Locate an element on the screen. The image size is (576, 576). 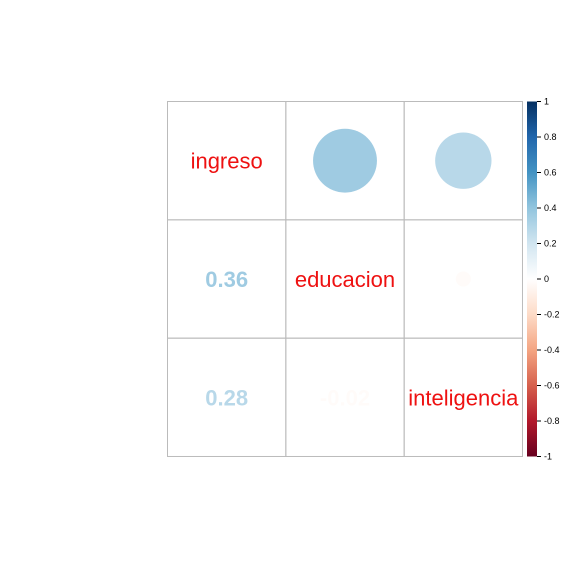
corr-value-inteligencia-educacion: -0.02 is located at coordinates (345, 397).